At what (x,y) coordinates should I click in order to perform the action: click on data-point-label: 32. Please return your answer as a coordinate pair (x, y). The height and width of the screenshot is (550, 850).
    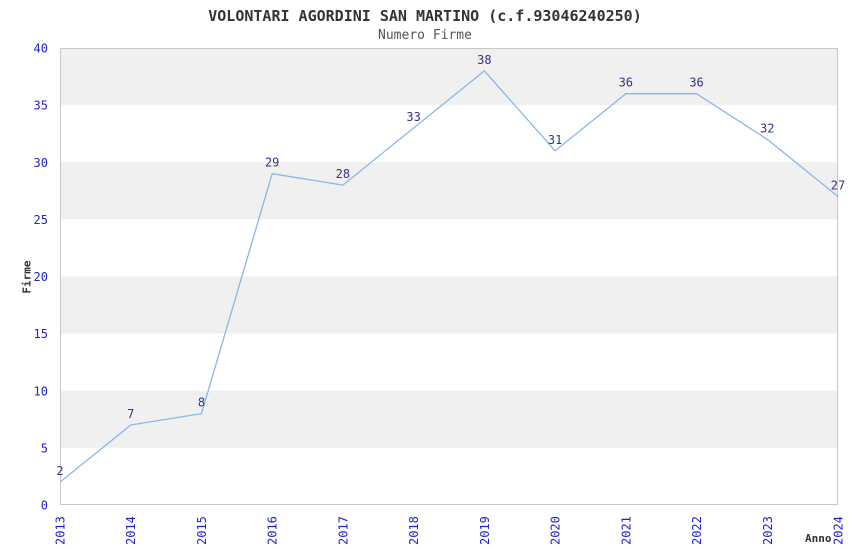
    Looking at the image, I should click on (767, 128).